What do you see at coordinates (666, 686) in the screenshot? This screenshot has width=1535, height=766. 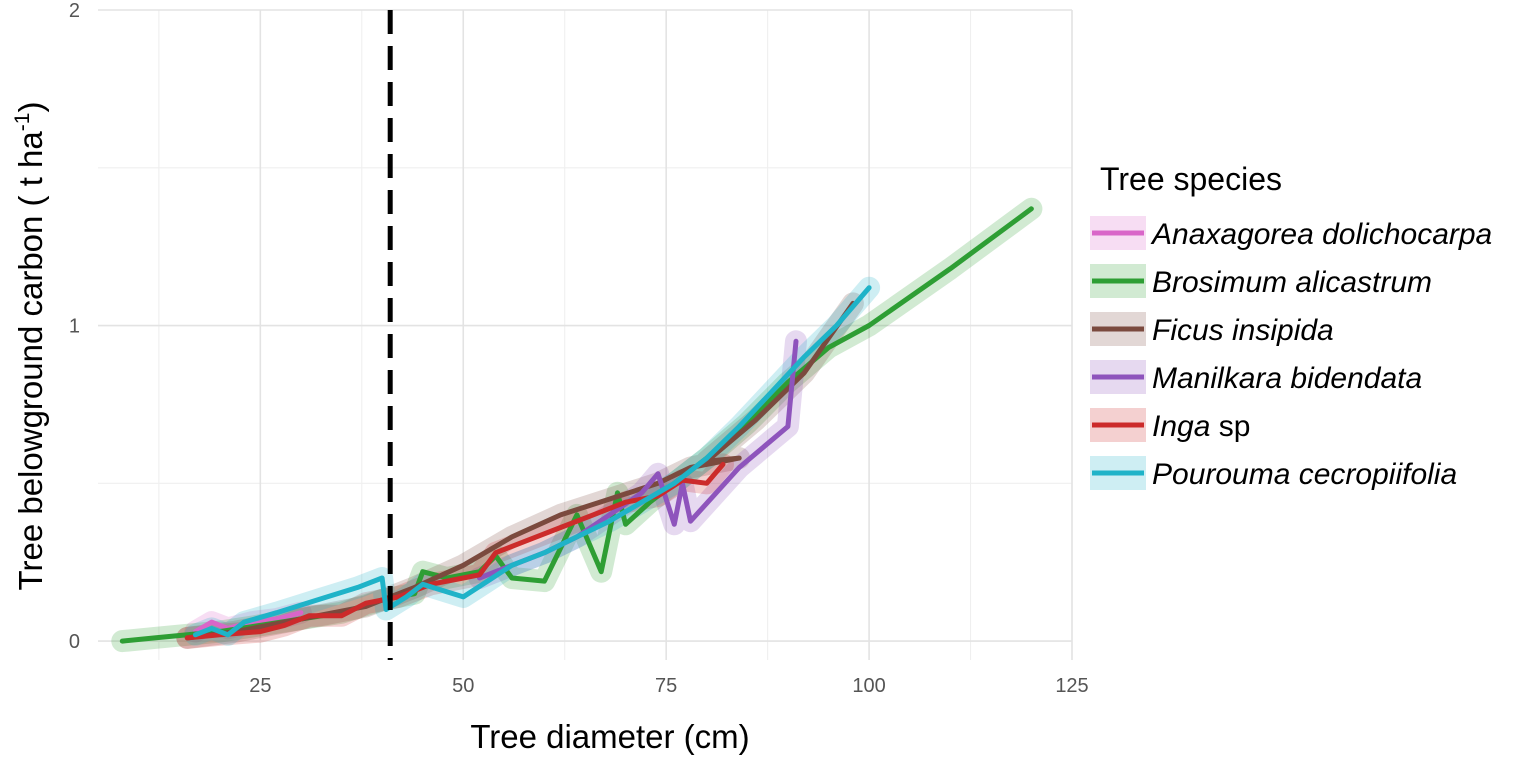 I see `x-tick-label: 75` at bounding box center [666, 686].